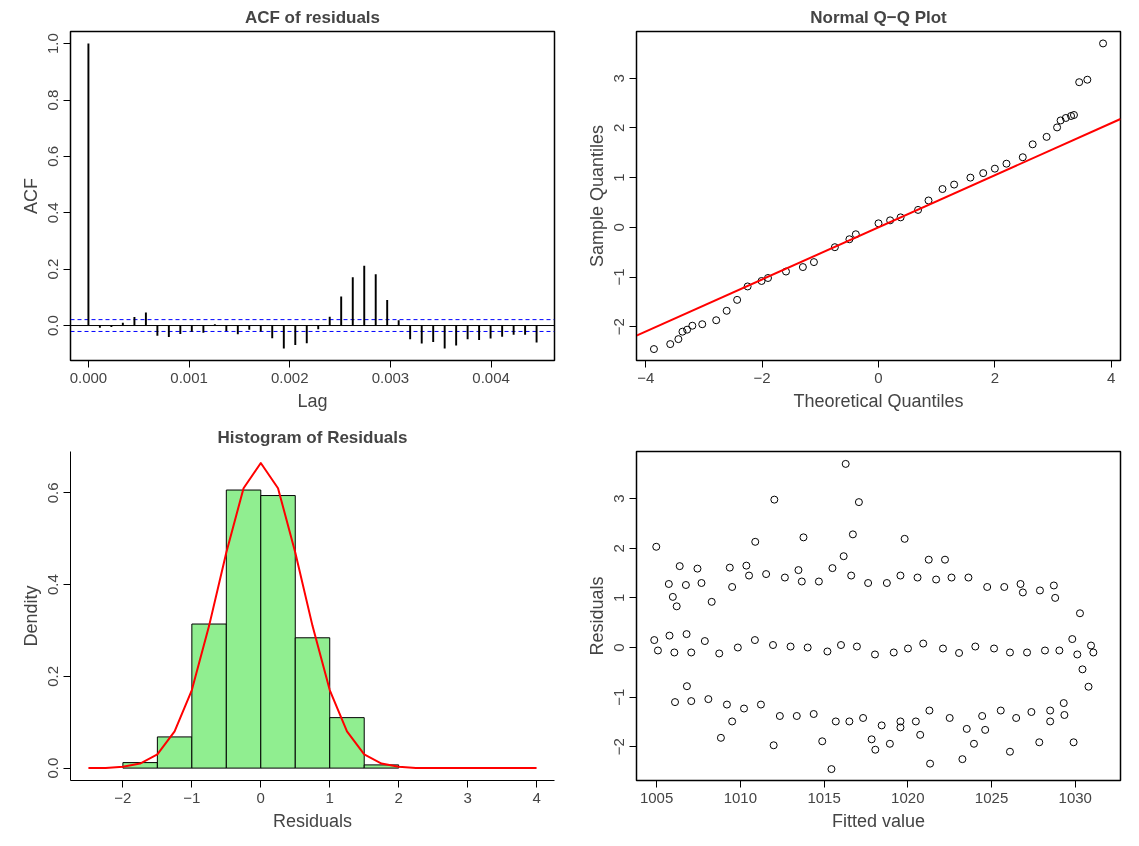  Describe the element at coordinates (596, 616) in the screenshot. I see `y-axis-title: Residuals` at that location.